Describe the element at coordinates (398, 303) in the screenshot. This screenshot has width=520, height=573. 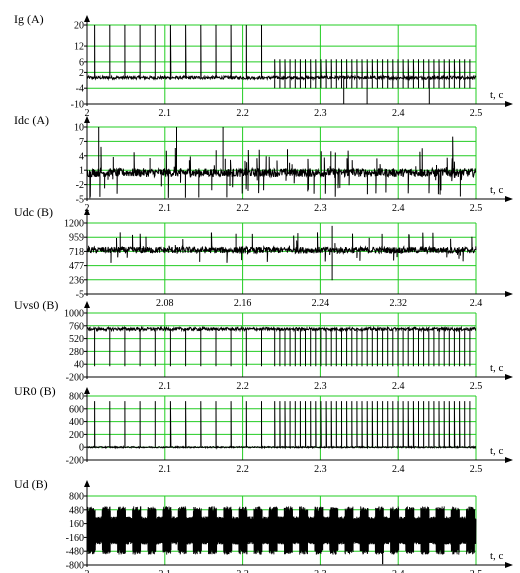
I see `x-tick-label: 2.32` at that location.